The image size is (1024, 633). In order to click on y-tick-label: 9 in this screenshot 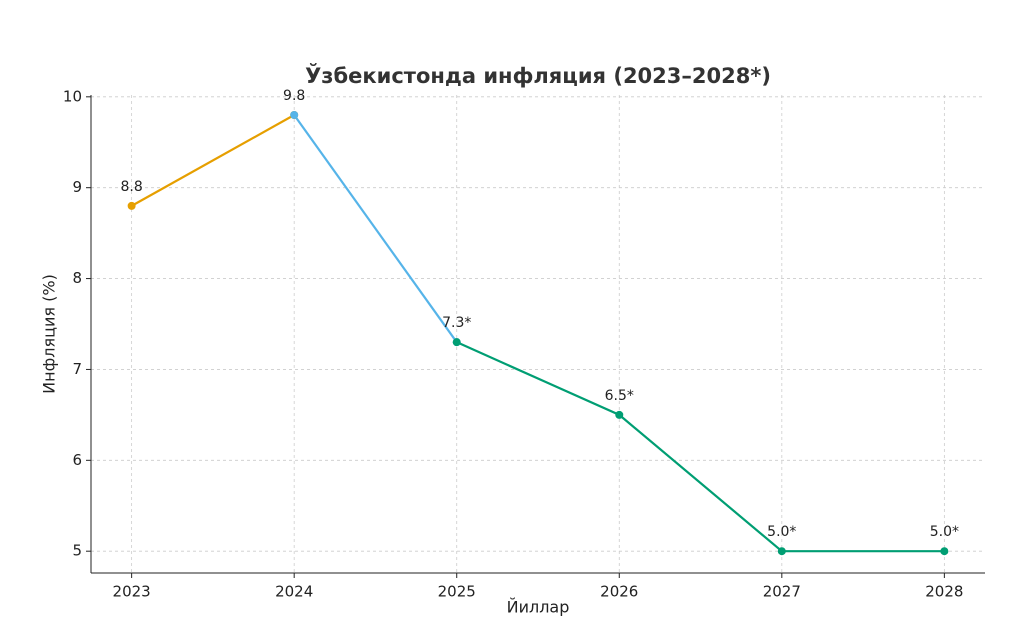, I will do `click(77, 187)`.